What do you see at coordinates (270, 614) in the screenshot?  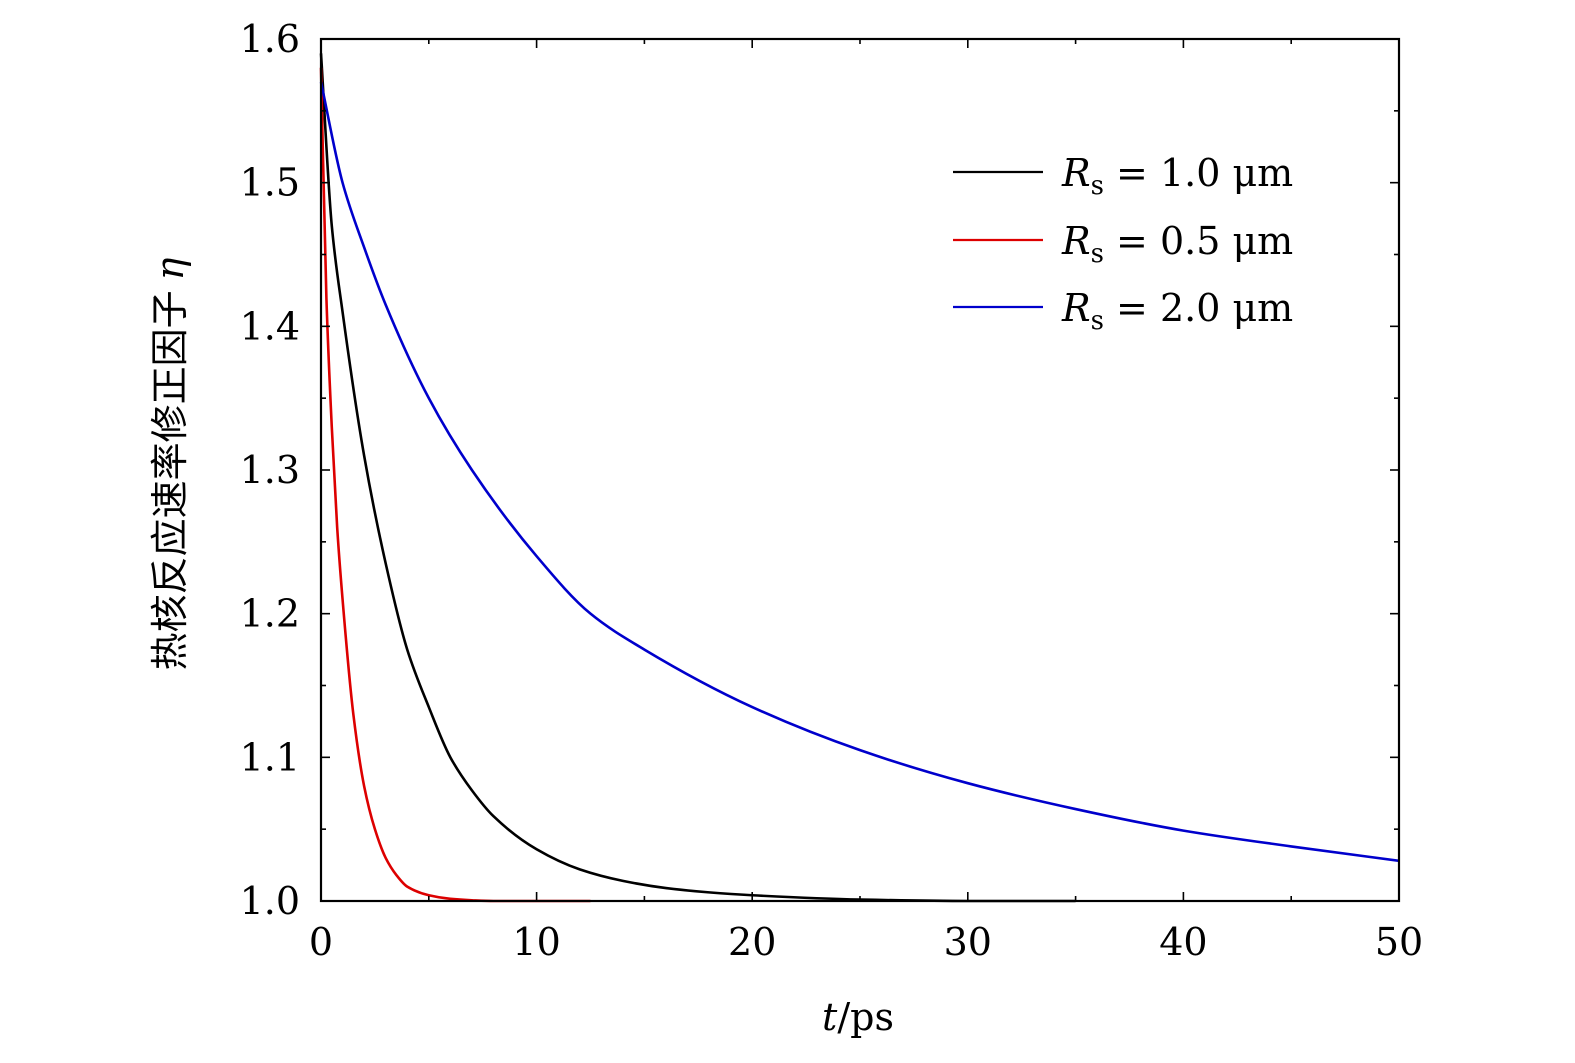 I see `y-tick-label: 1.2` at bounding box center [270, 614].